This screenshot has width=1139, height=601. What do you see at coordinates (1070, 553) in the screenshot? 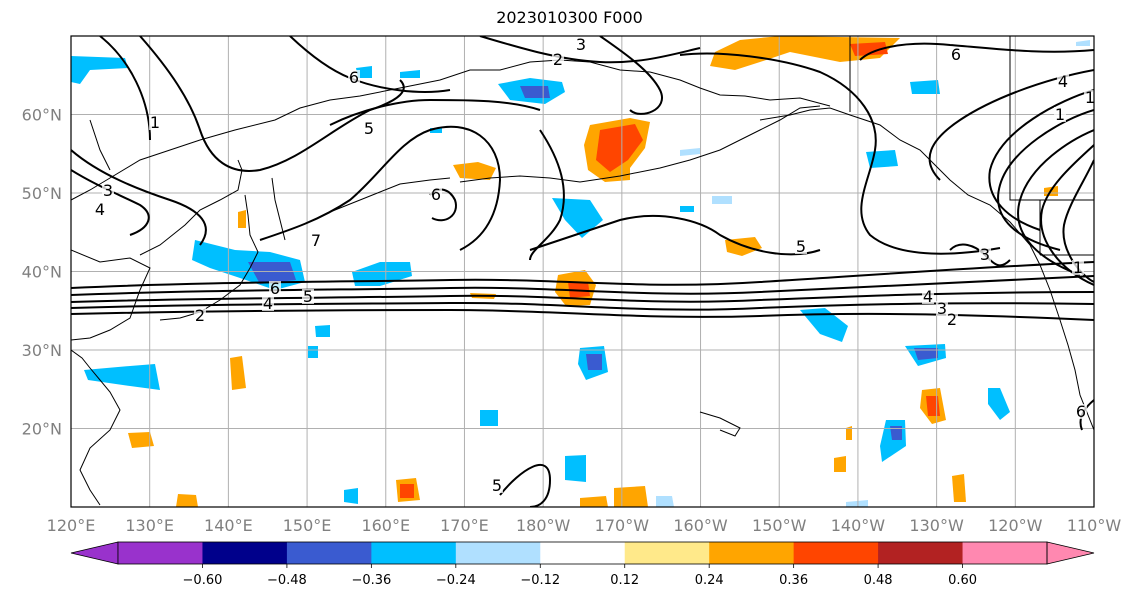
I see `colorbar-extend-high` at bounding box center [1070, 553].